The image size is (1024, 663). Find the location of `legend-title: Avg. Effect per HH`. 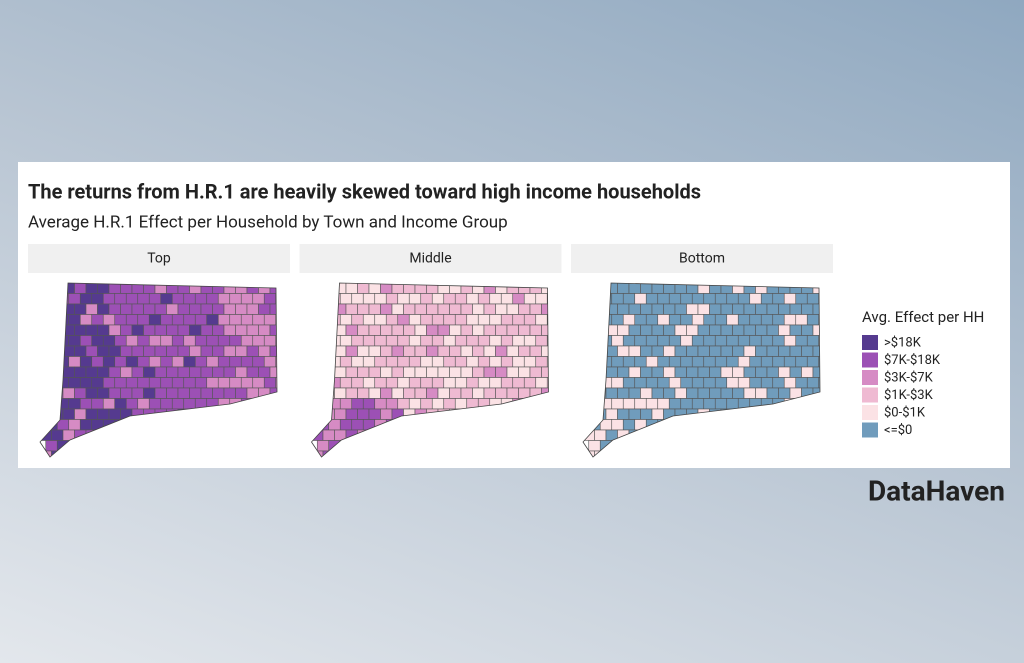

legend-title: Avg. Effect per HH is located at coordinates (923, 317).